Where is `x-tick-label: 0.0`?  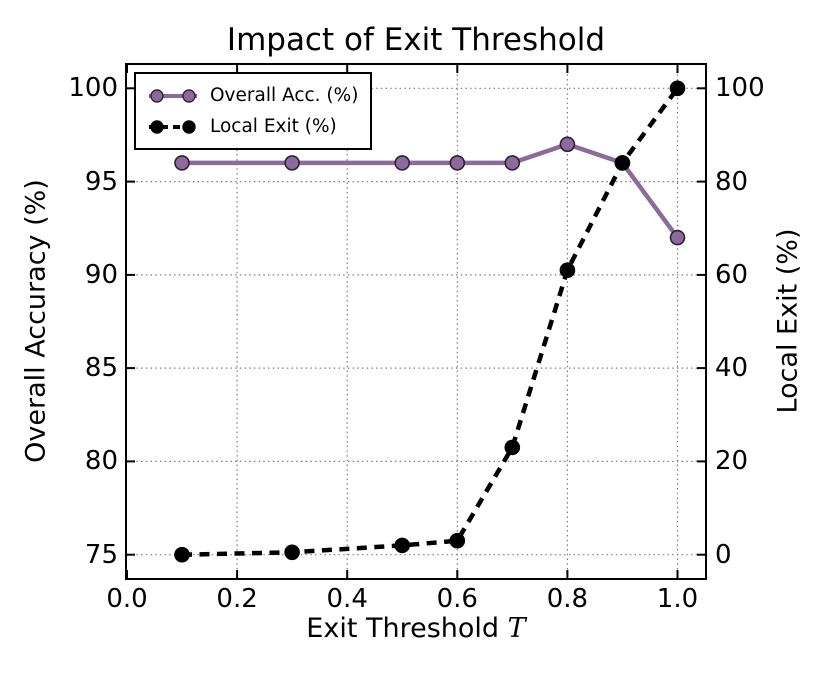
x-tick-label: 0.0 is located at coordinates (127, 599).